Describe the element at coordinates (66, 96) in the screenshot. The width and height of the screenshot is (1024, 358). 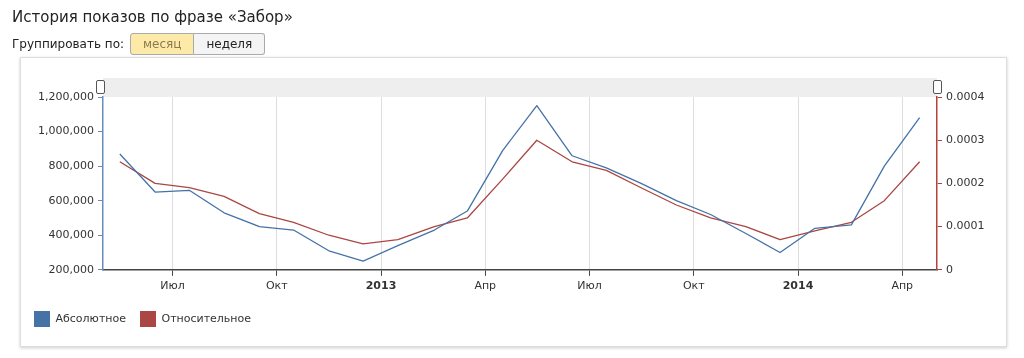
I see `y-tick-label: 1,200,000` at that location.